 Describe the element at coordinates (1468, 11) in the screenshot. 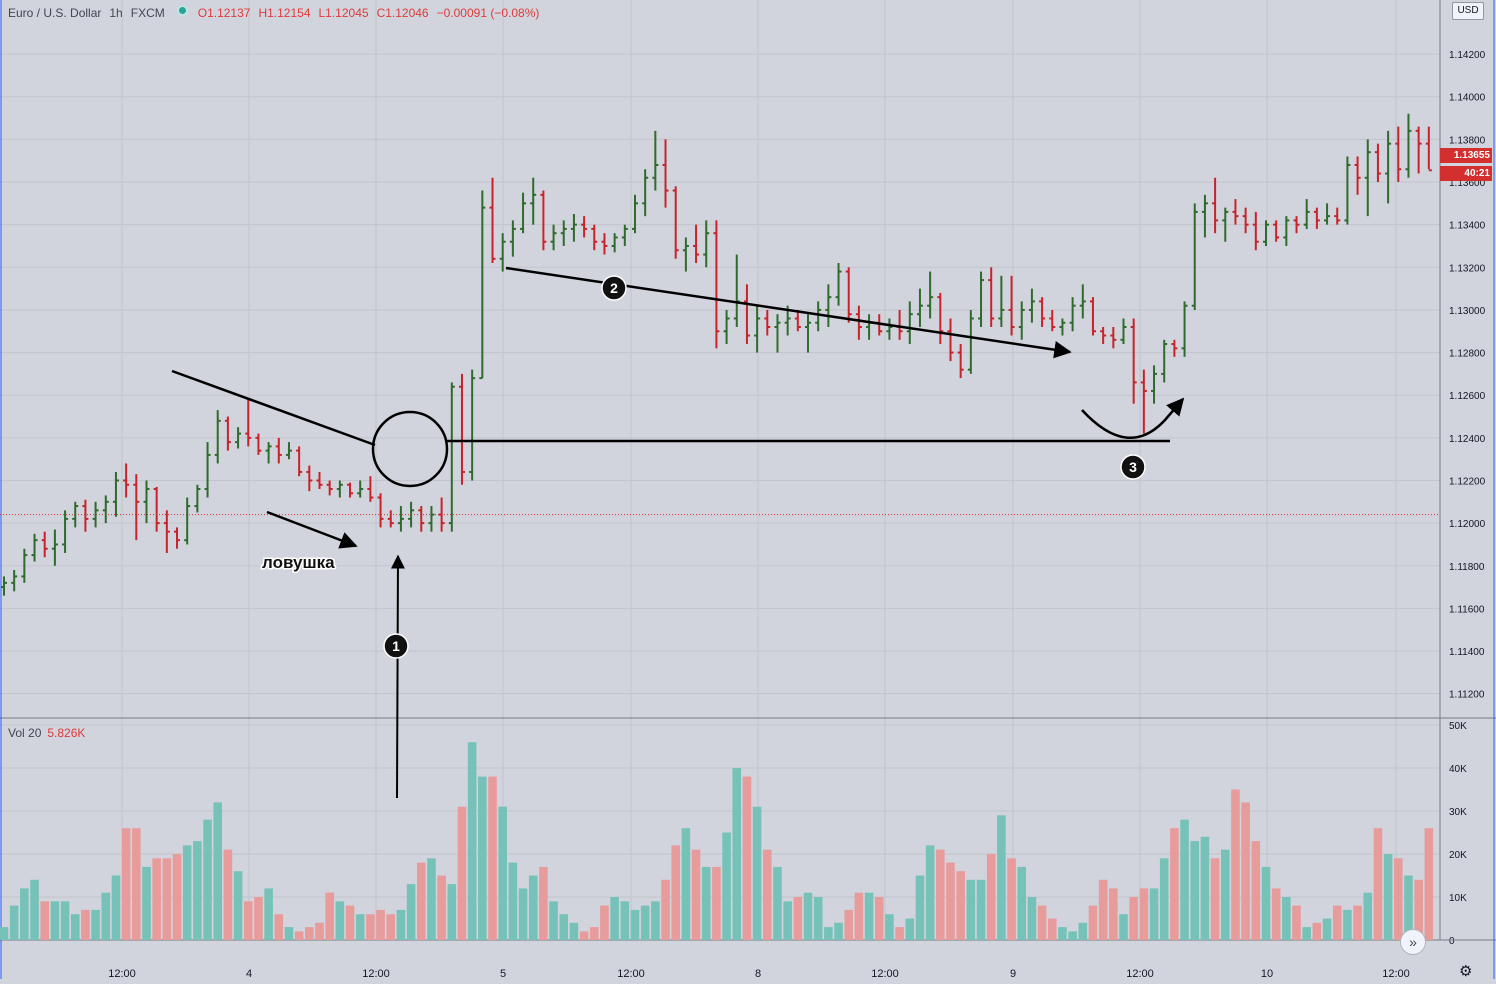

I see `currency-button: USD` at that location.